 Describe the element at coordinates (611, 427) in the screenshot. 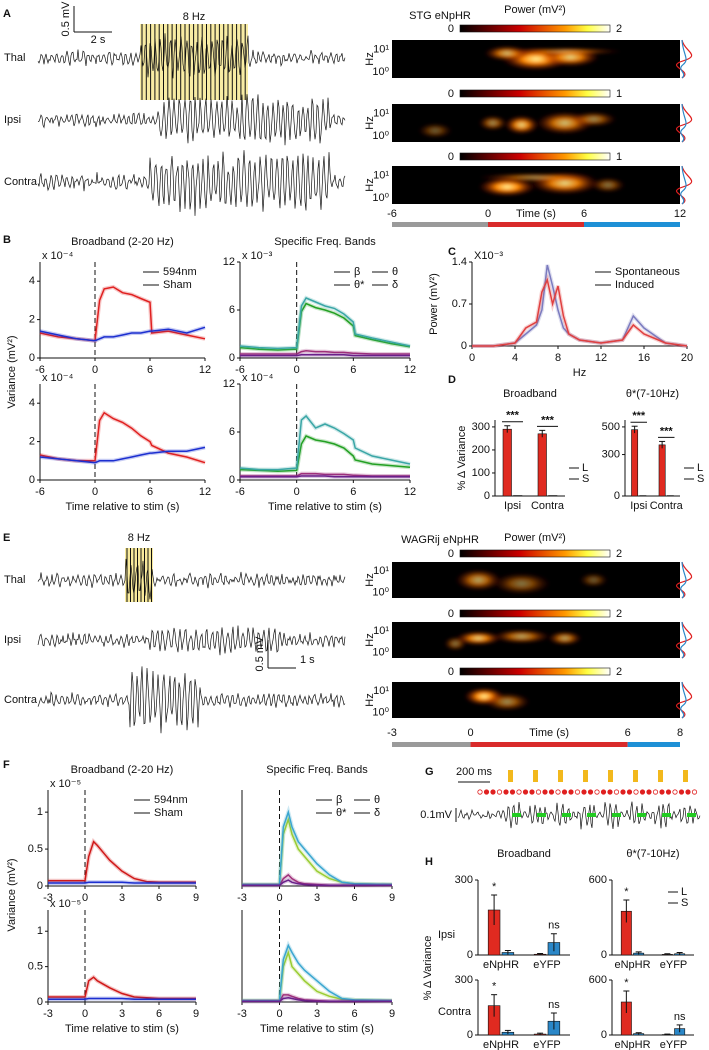

I see `y-tick-label: 500` at that location.